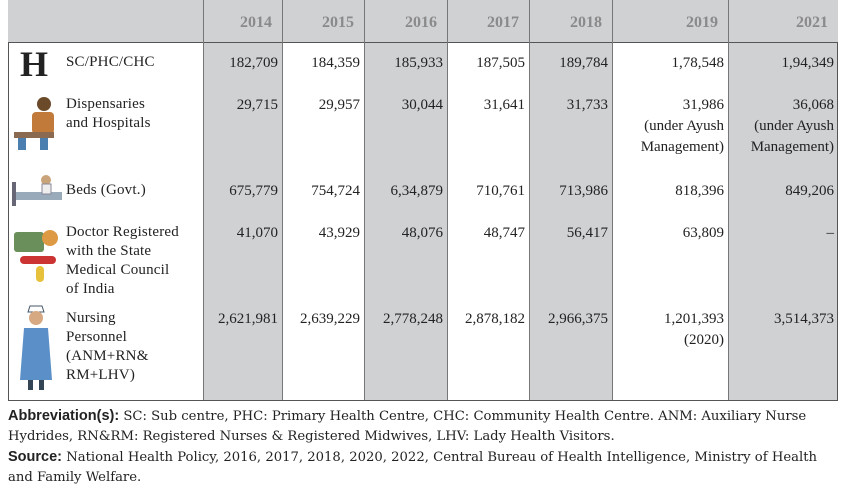  I want to click on text-line: 754,724, so click(335, 191).